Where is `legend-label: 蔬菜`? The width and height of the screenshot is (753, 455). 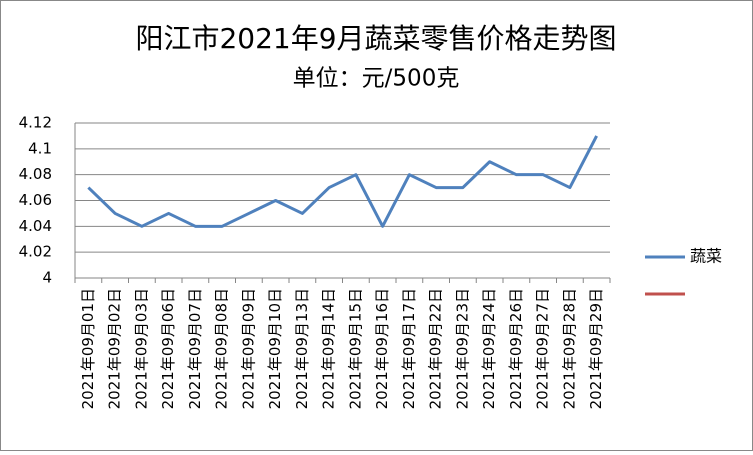
legend-label: 蔬菜 is located at coordinates (706, 256).